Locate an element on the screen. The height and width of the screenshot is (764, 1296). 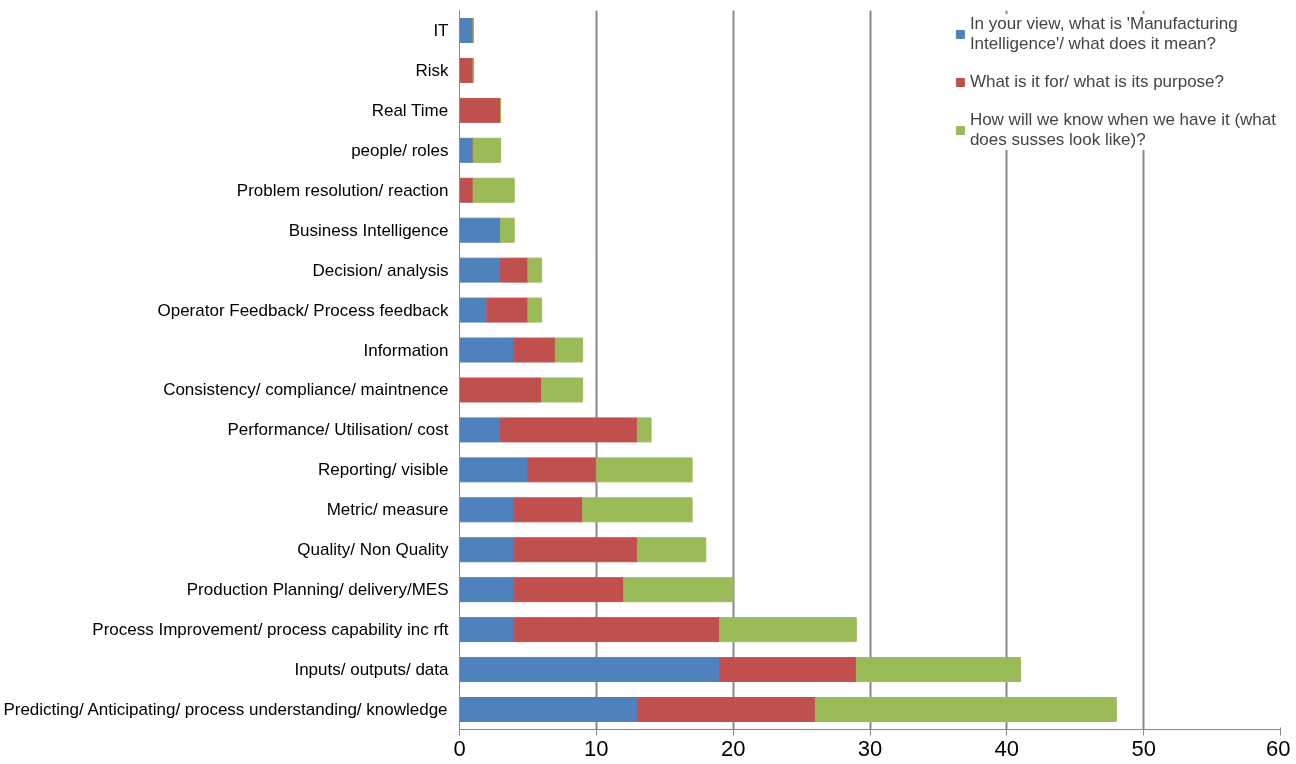
y-tick-label: Process Improvement/ process capability inc rft is located at coordinates (270, 630).